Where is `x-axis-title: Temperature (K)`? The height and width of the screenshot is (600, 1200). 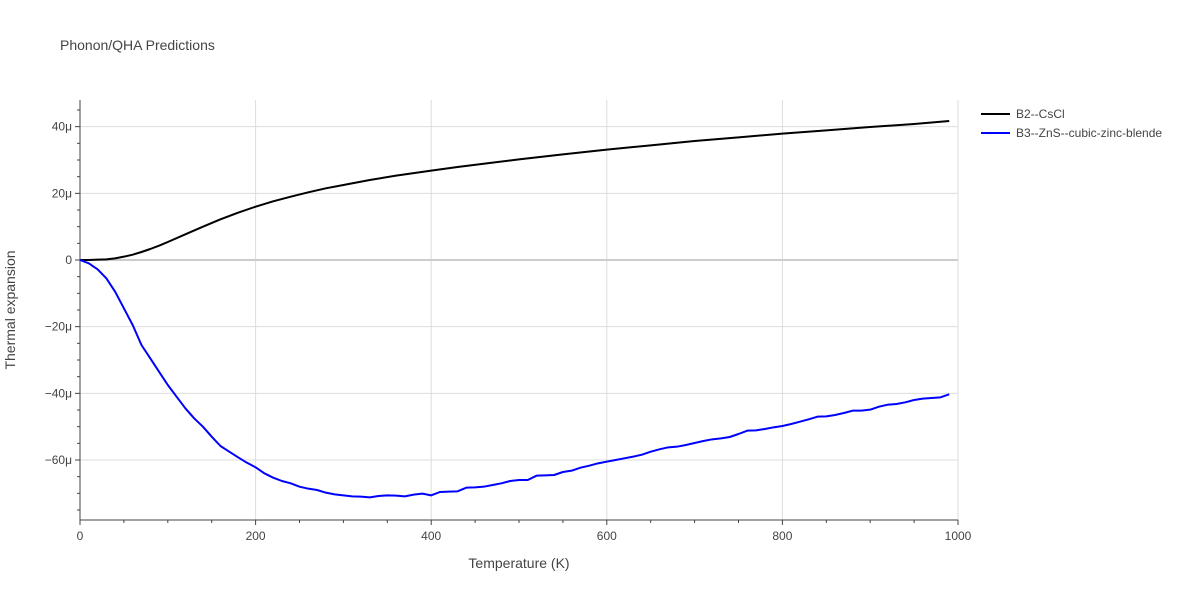 x-axis-title: Temperature (K) is located at coordinates (518, 563).